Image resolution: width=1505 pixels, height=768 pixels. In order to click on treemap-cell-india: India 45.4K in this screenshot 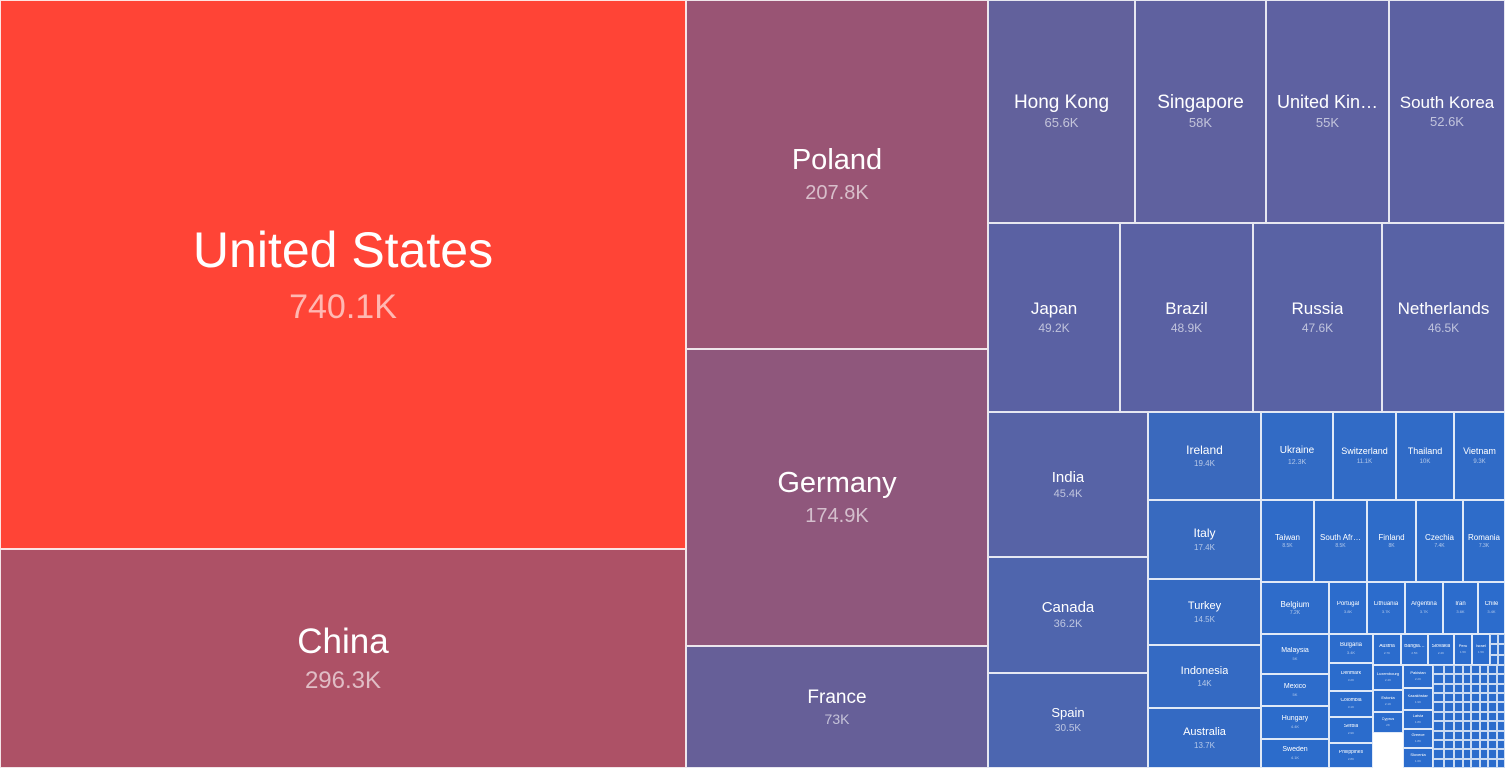, I will do `click(1068, 484)`.